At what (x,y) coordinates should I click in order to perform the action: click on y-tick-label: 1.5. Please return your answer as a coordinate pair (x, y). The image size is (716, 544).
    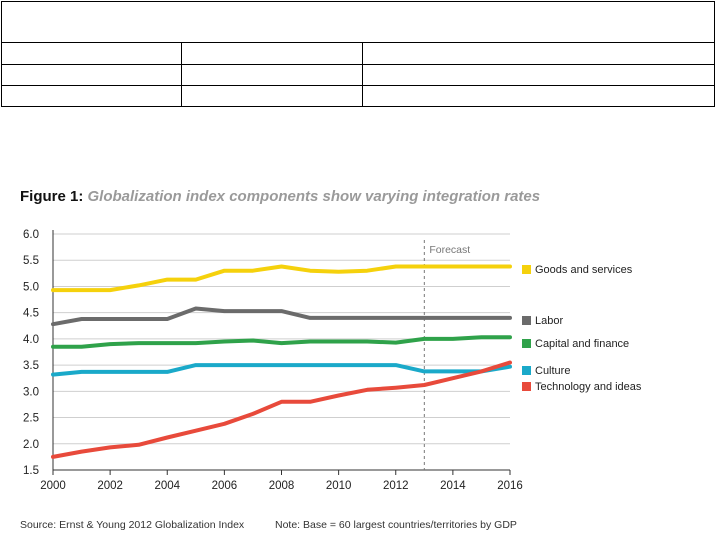
    Looking at the image, I should click on (31, 471).